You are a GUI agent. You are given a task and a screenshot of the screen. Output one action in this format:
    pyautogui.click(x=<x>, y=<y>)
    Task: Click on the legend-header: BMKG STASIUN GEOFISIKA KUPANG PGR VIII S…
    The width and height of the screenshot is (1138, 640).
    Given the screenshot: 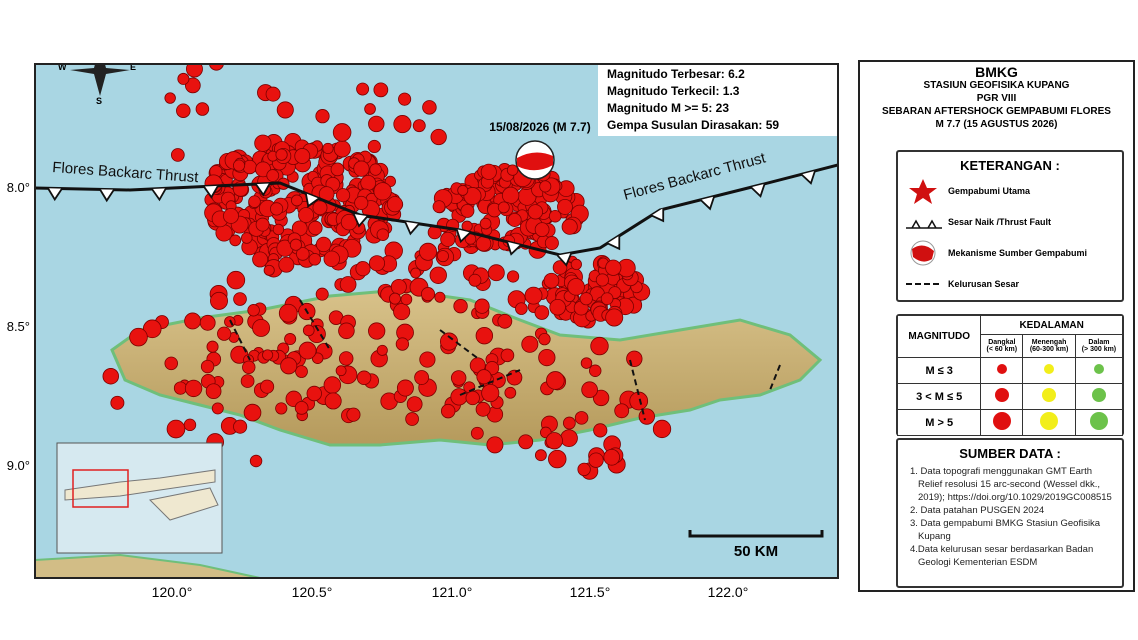 What is the action you would take?
    pyautogui.click(x=996, y=98)
    